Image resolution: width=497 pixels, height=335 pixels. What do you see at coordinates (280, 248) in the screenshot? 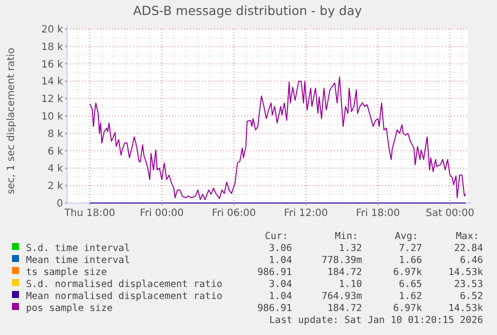
I see `text: 3.06` at bounding box center [280, 248].